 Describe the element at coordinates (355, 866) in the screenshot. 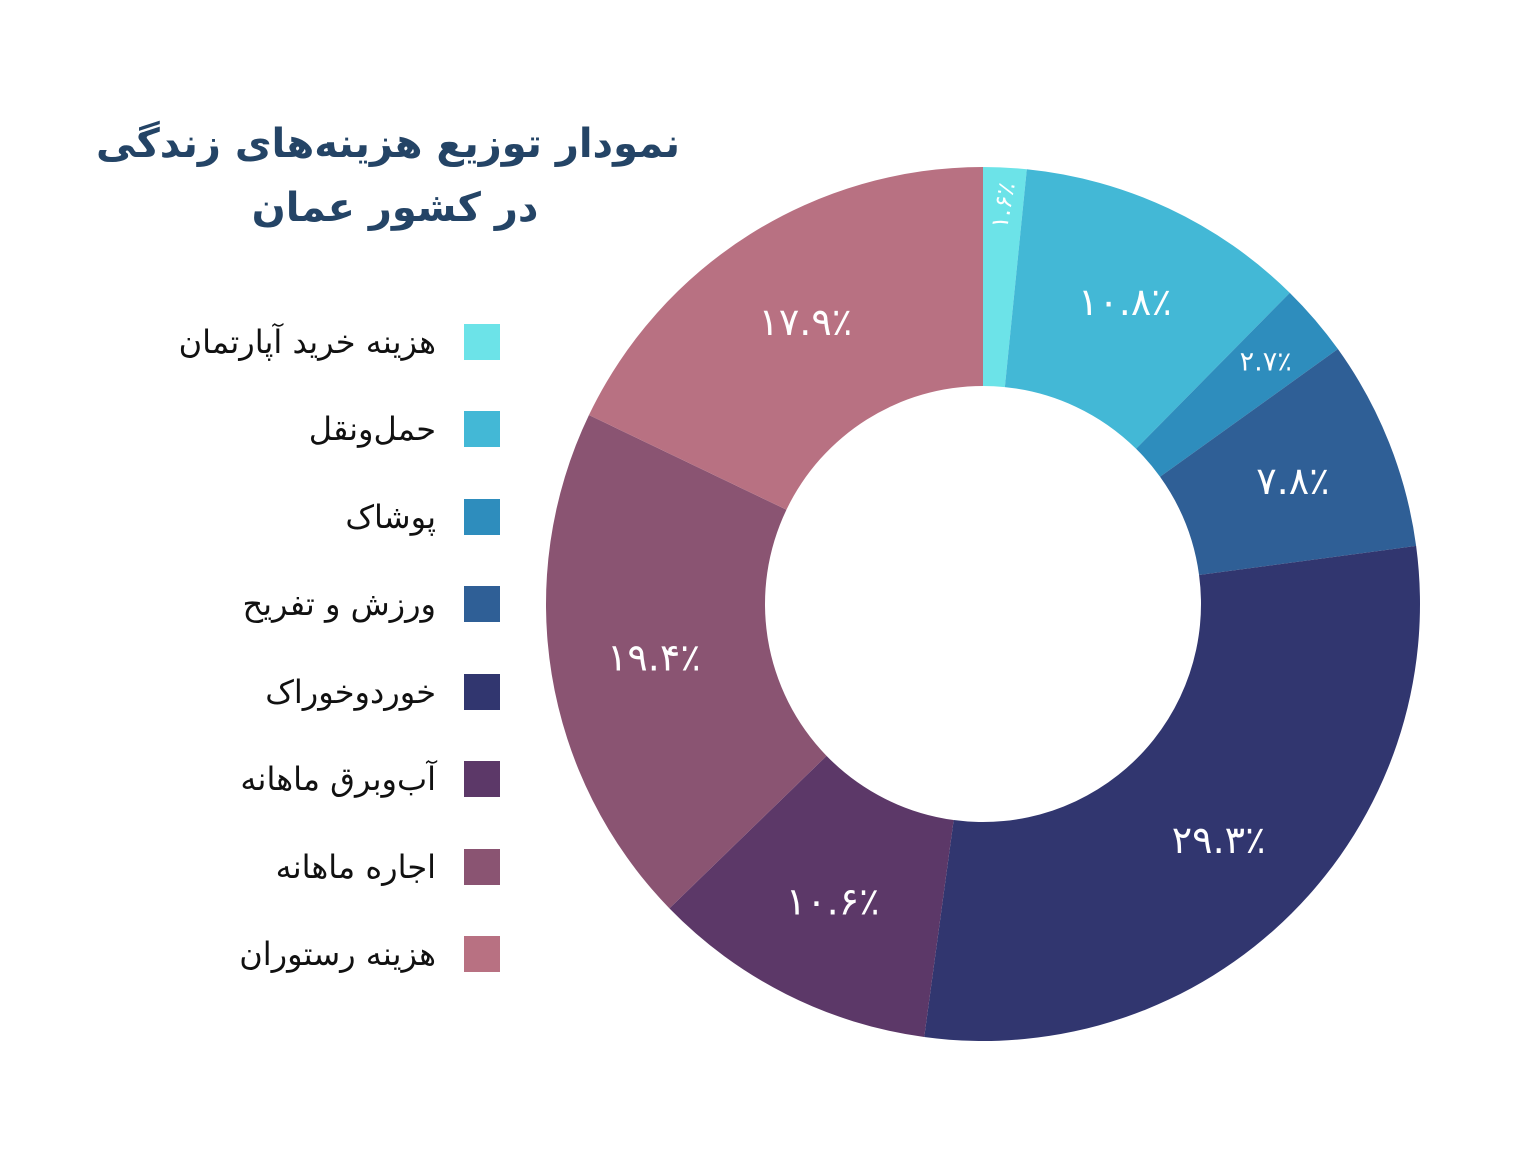

I see `legend-label: اجاره ماهانه` at that location.